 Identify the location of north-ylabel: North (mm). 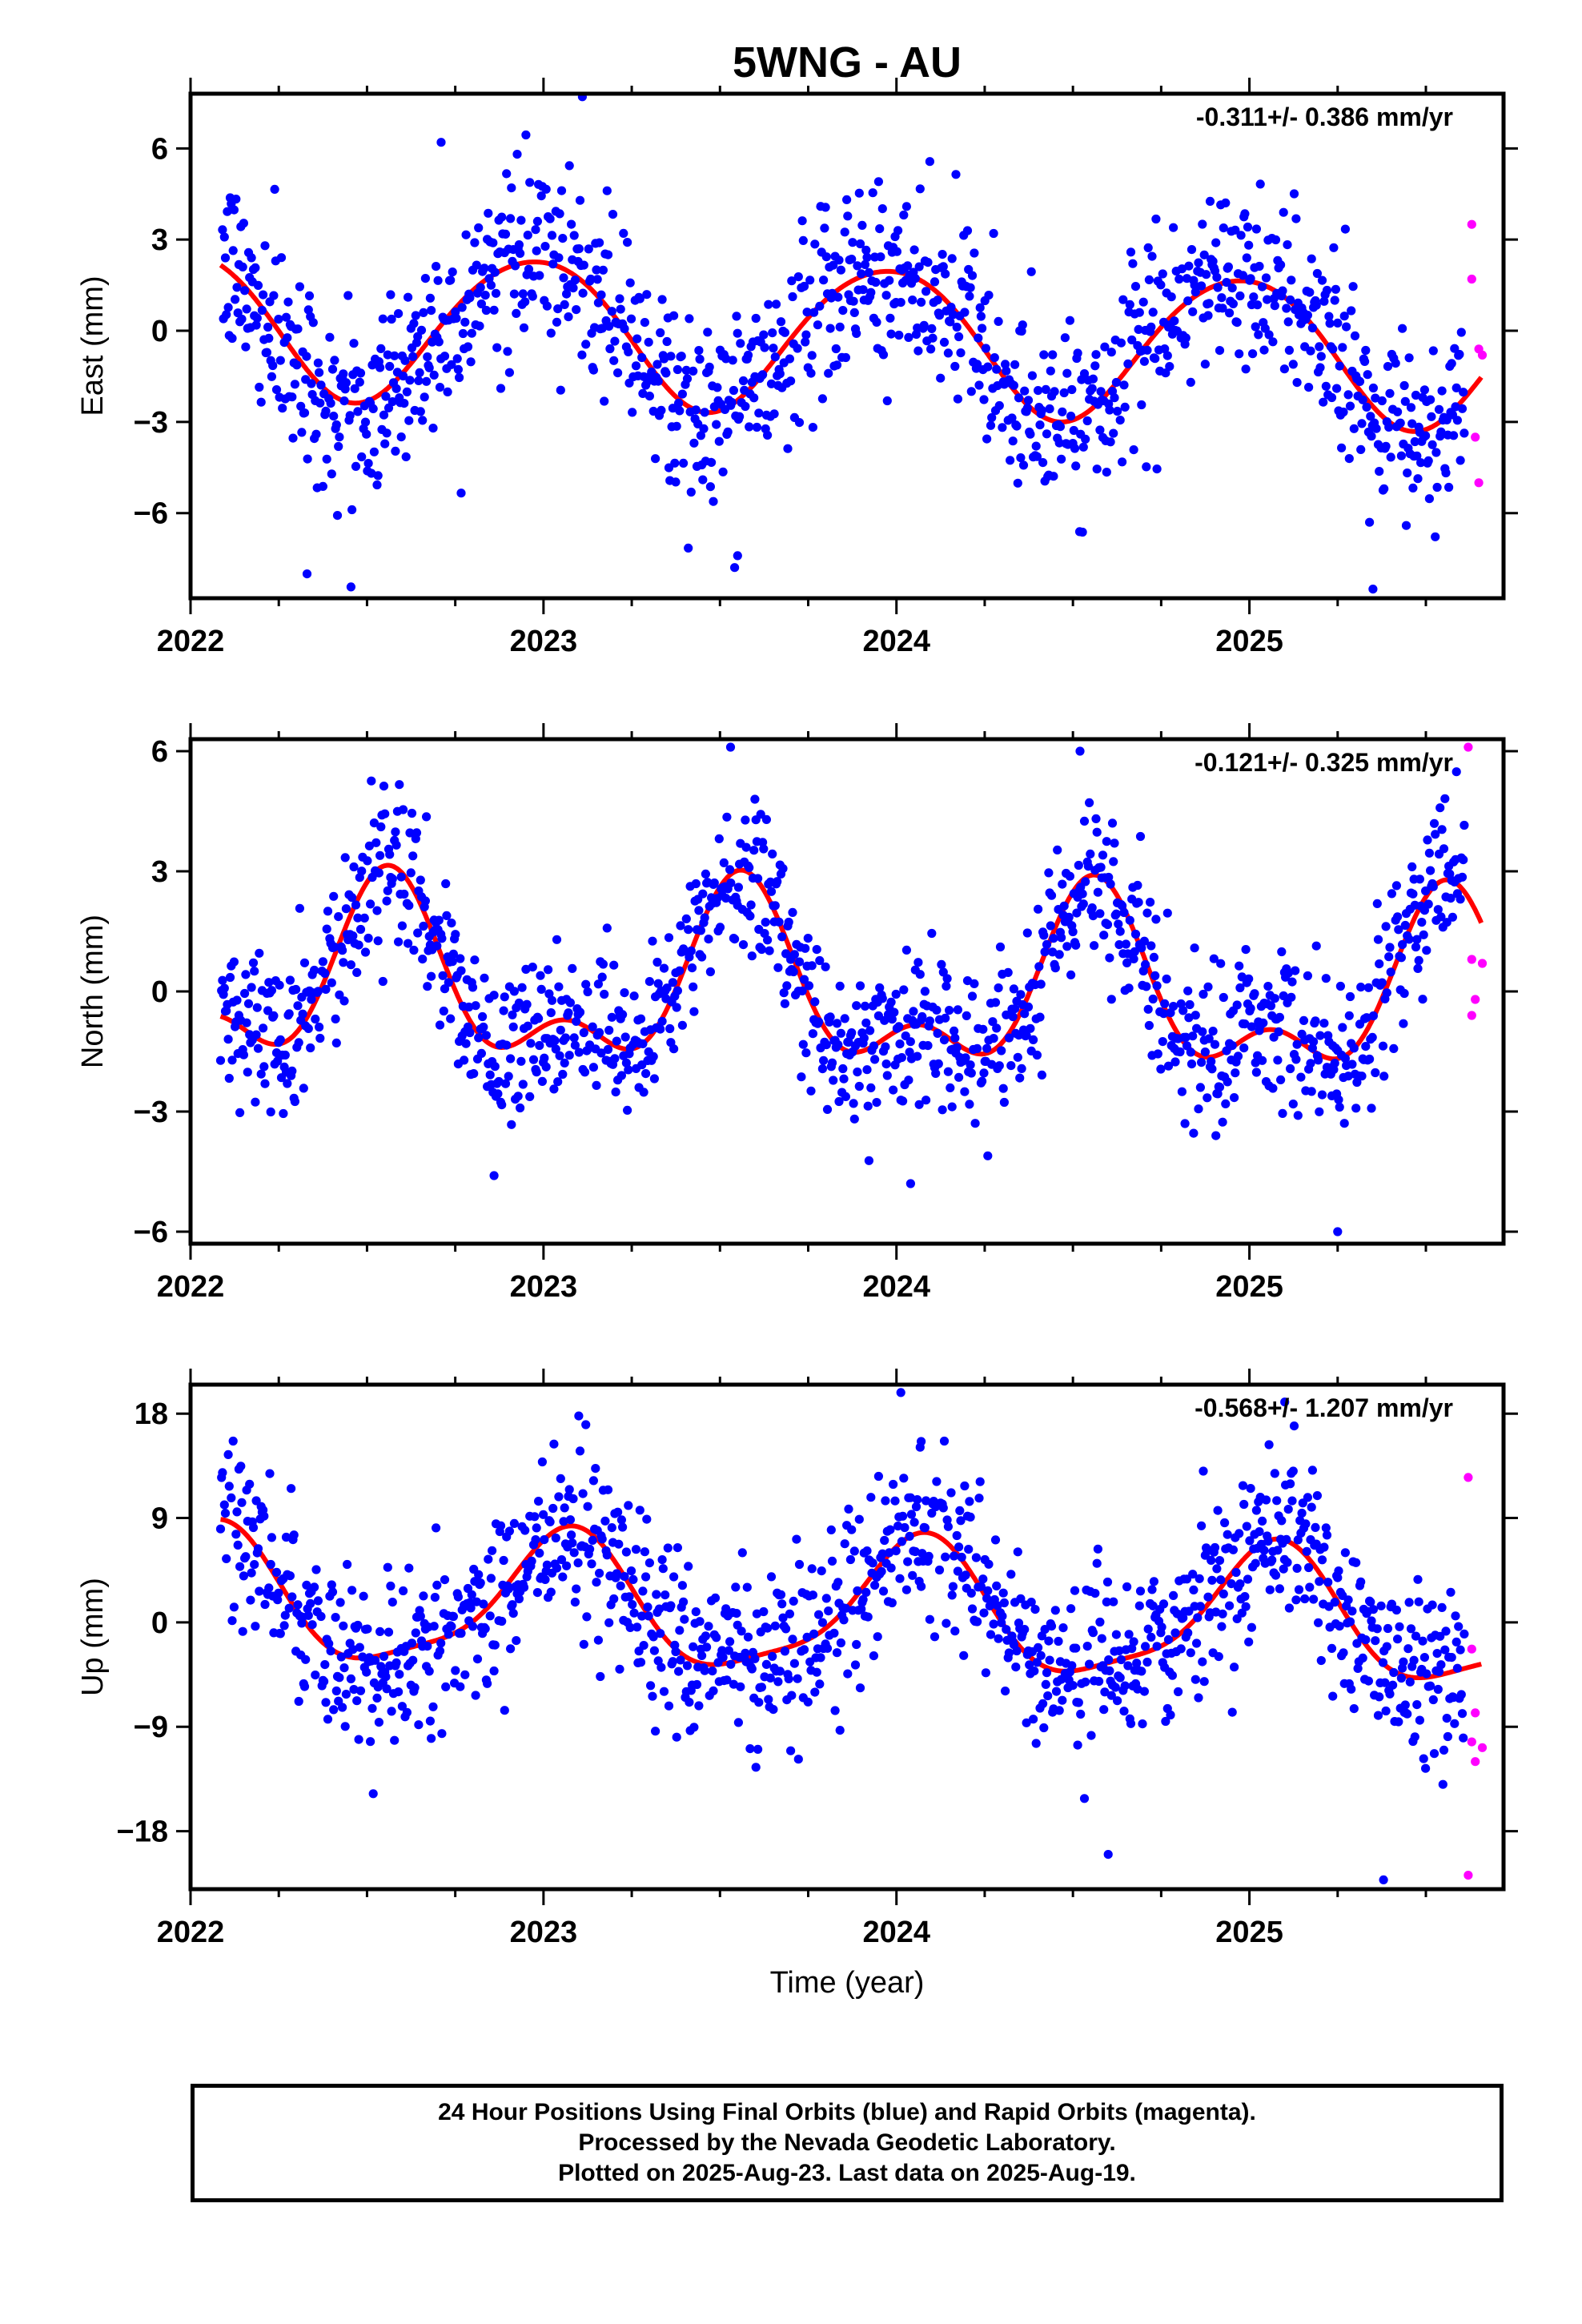
(93, 991).